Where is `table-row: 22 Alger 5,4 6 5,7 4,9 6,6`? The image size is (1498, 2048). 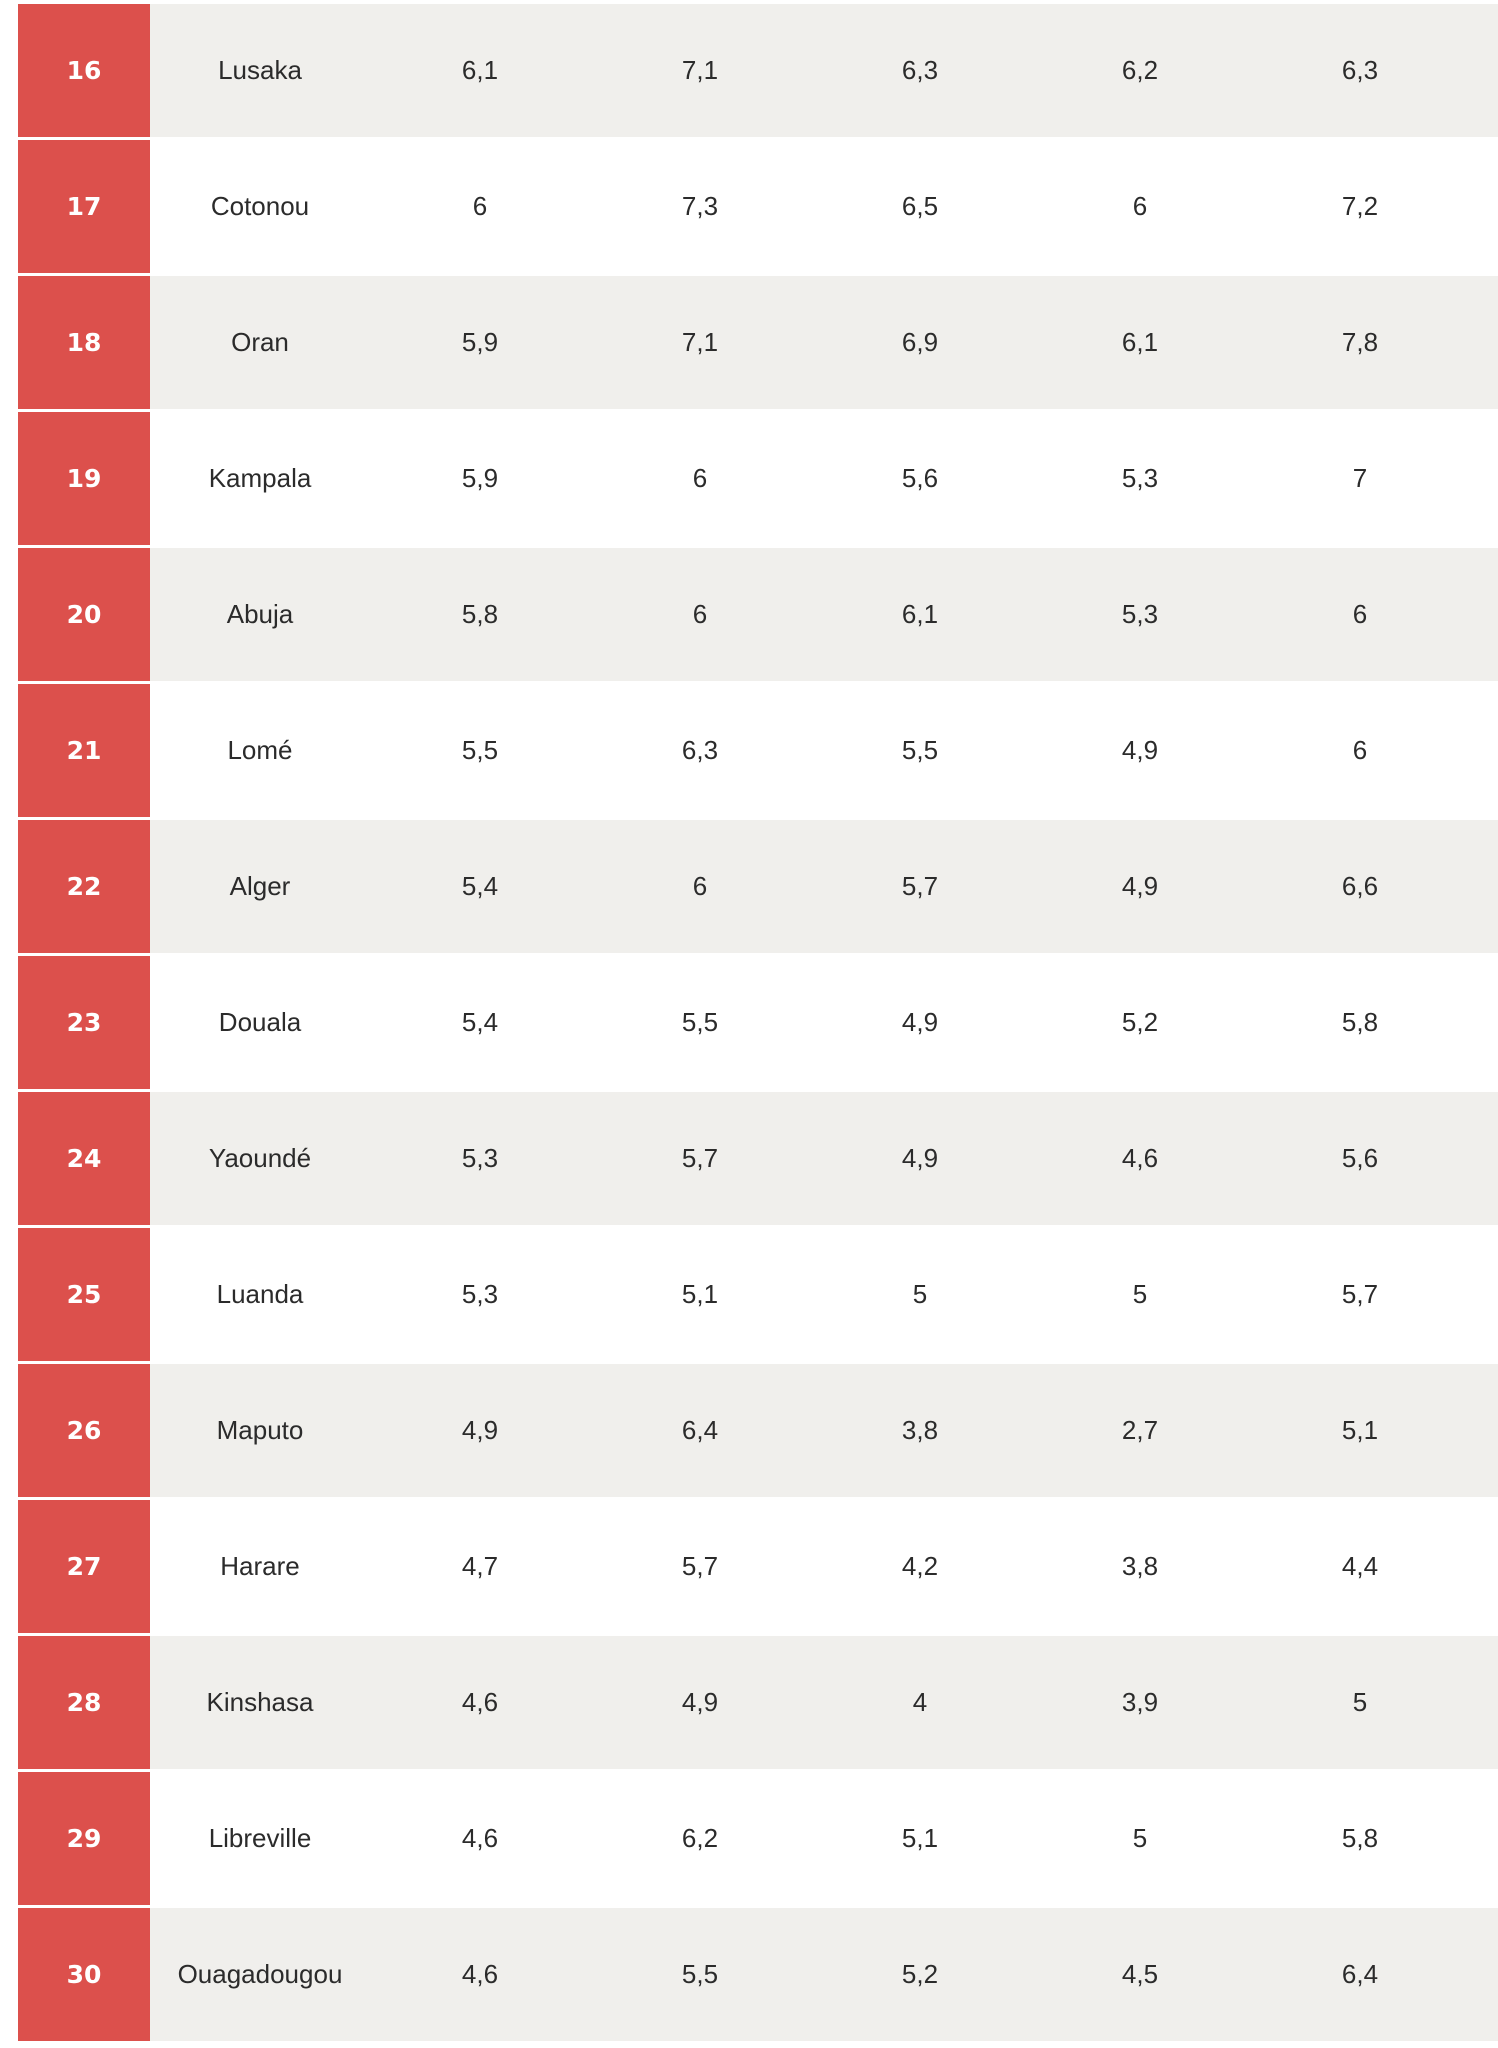
table-row: 22 Alger 5,4 6 5,7 4,9 6,6 is located at coordinates (758, 886).